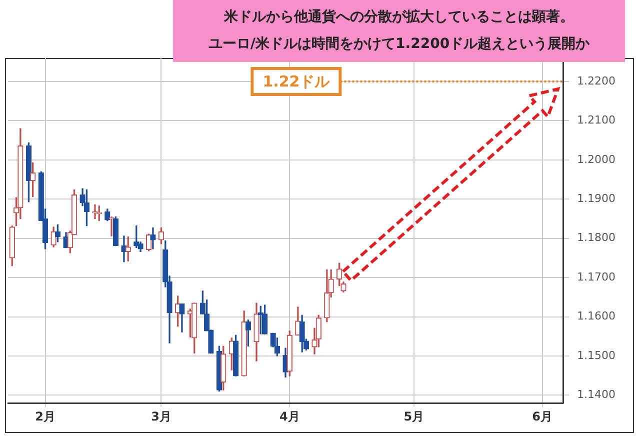 Image resolution: width=639 pixels, height=436 pixels. I want to click on y-tick-label: 1.2200, so click(596, 81).